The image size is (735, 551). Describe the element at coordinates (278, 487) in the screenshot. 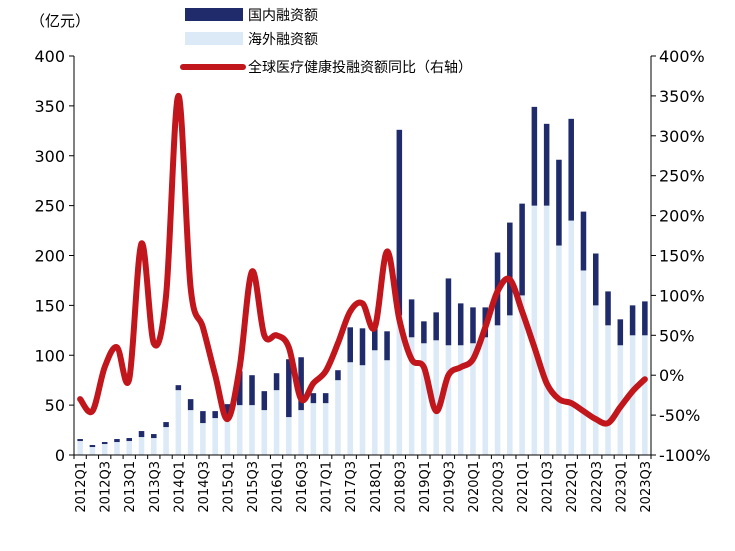

I see `x-tick-label: 2016Q1` at that location.